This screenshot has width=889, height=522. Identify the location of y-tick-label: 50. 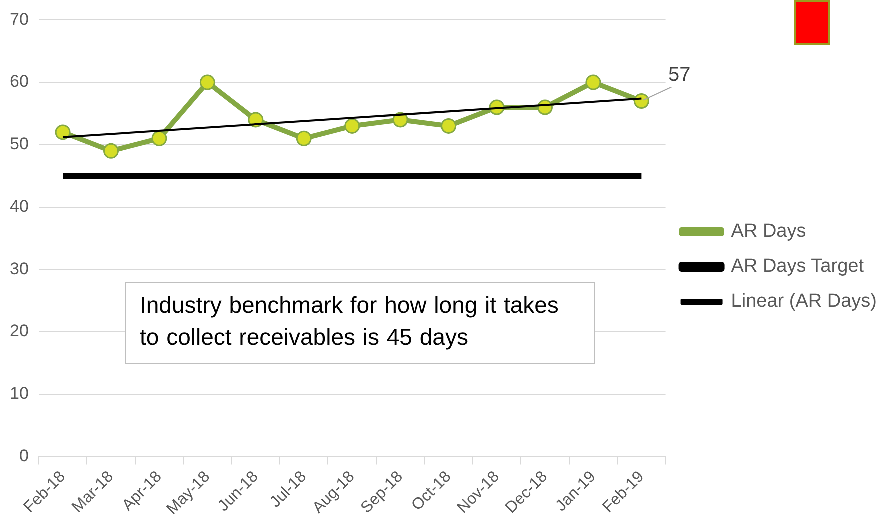
(19, 144).